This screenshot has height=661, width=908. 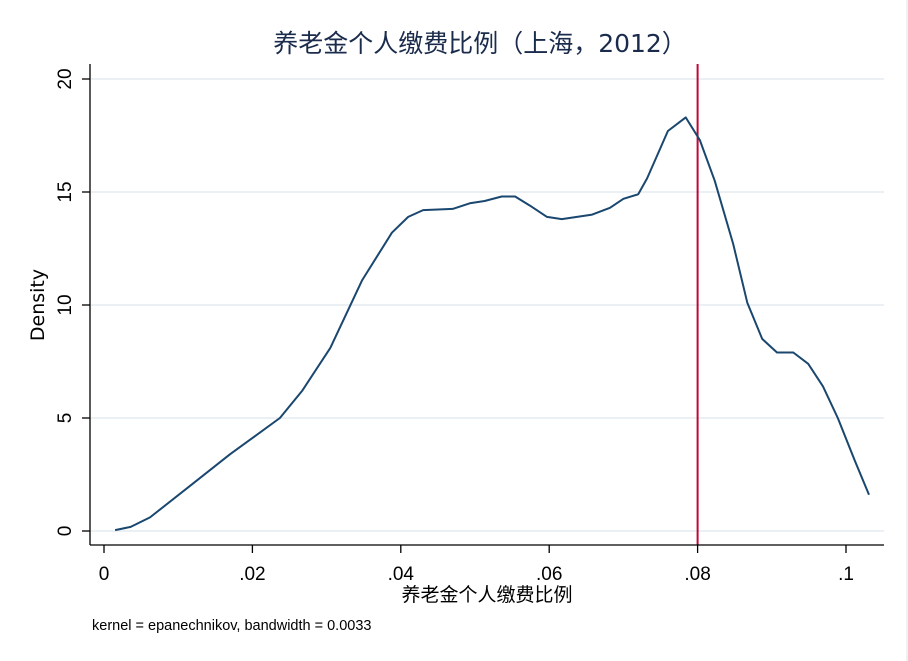 What do you see at coordinates (476, 565) in the screenshot?
I see `x-axis-ticks: 0 .02 .04 .06 .08 .1` at bounding box center [476, 565].